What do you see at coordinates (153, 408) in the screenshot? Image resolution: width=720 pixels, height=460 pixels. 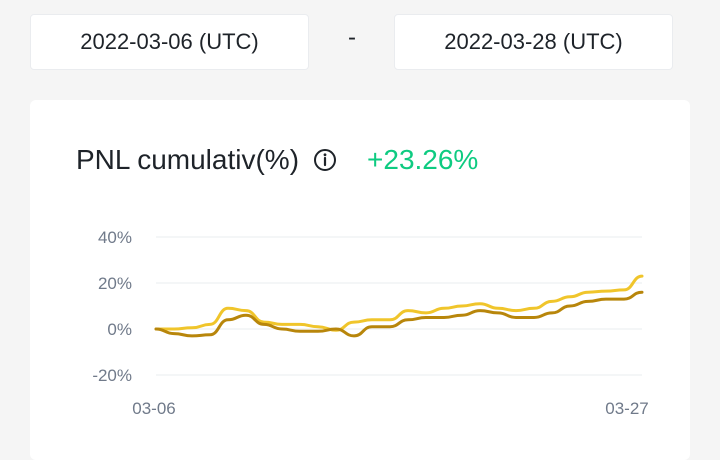 I see `x-tick-label: 03-06` at bounding box center [153, 408].